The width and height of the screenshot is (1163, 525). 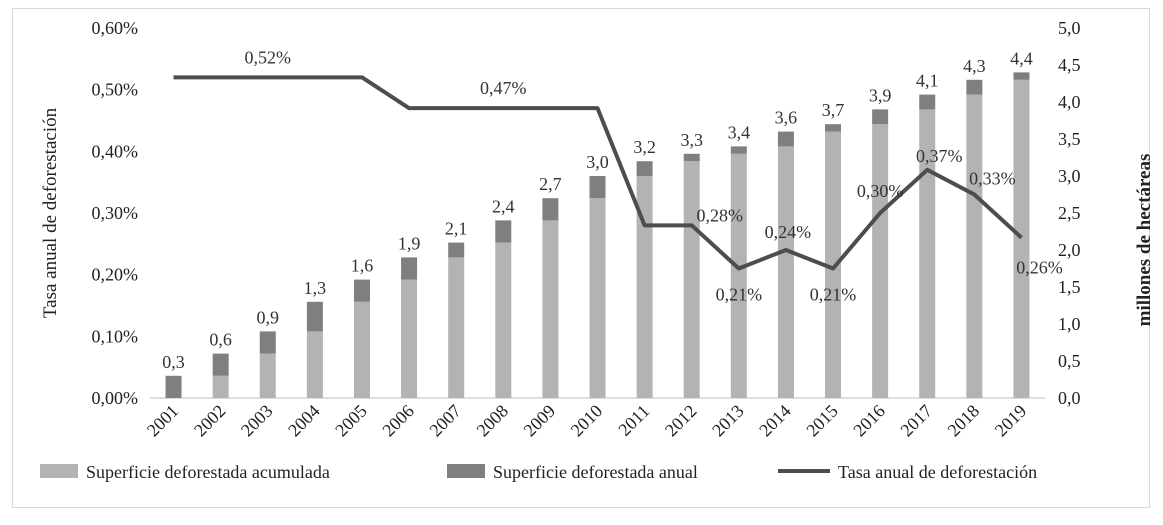 I want to click on right-y-tick-label: 5,0, so click(x=1069, y=28).